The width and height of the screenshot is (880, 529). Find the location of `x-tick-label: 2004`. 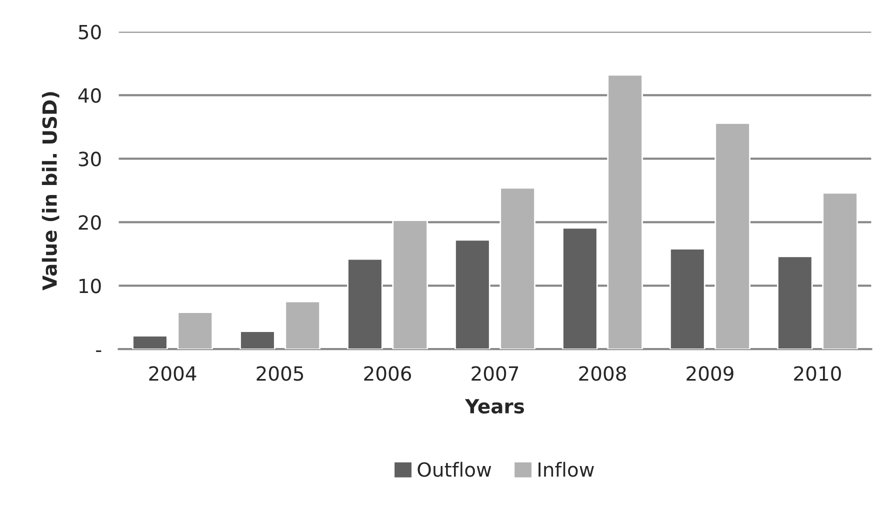

x-tick-label: 2004 is located at coordinates (172, 373).